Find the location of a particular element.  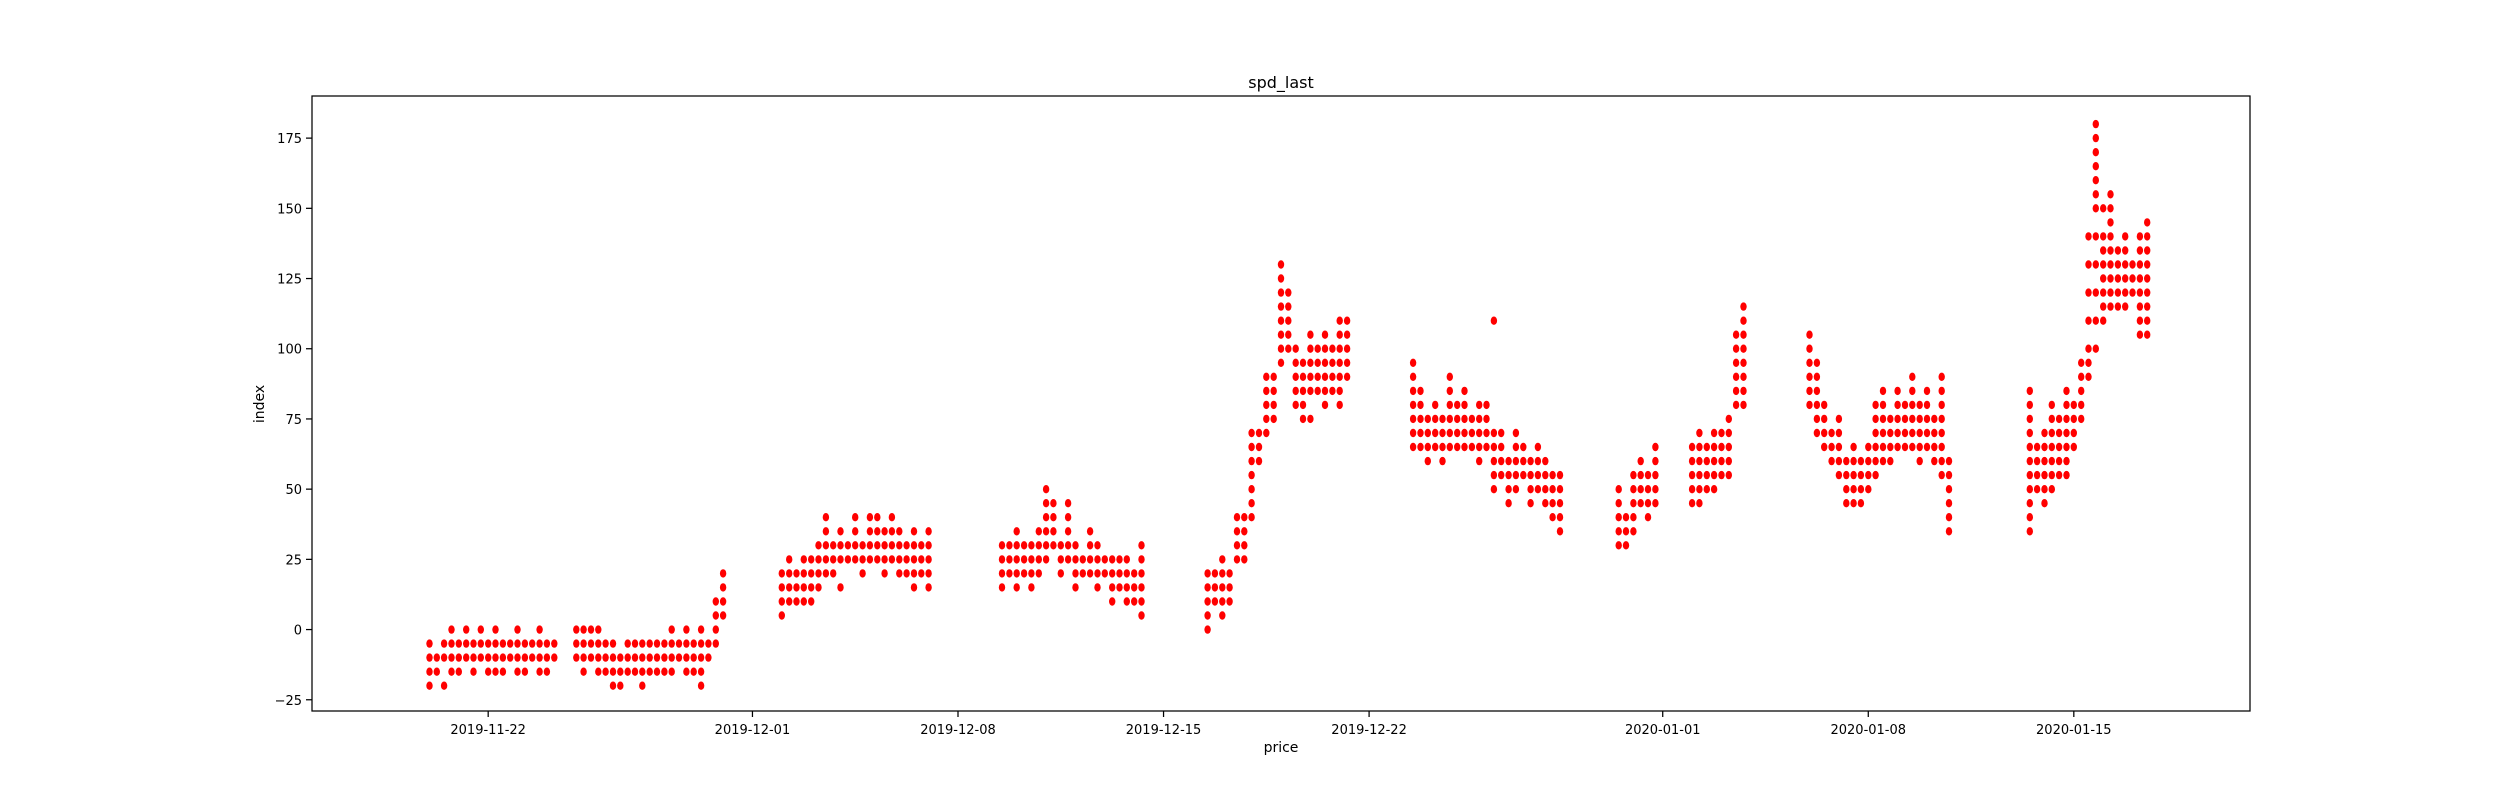

y-tick-label: 150 is located at coordinates (289, 209).